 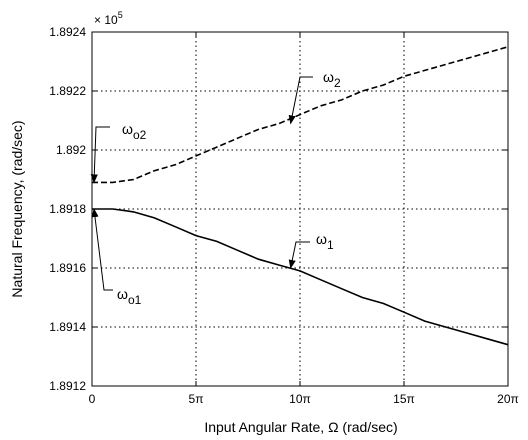 I want to click on annotation-subscript: 2, so click(x=337, y=83).